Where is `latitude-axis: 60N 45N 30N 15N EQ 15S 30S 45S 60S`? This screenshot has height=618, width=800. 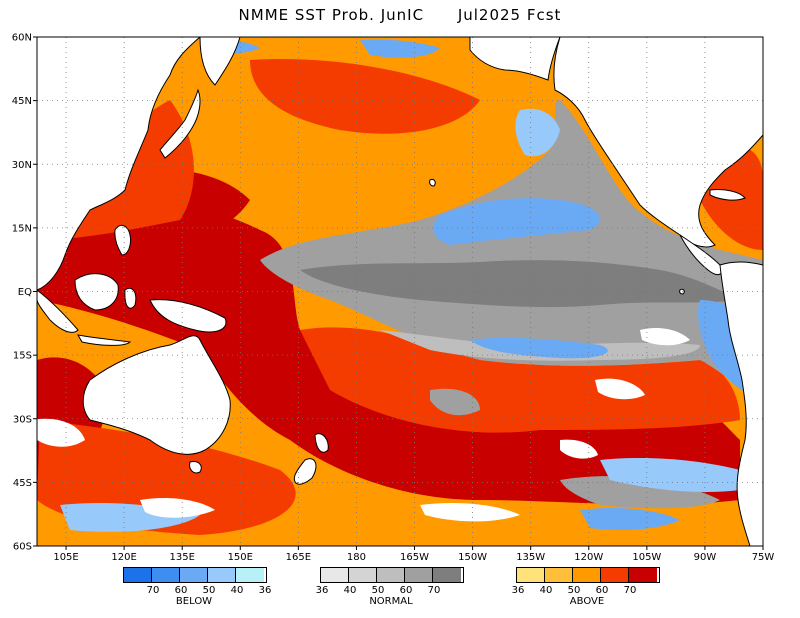 latitude-axis: 60N 45N 30N 15N EQ 15S 30S 45S 60S is located at coordinates (24, 293).